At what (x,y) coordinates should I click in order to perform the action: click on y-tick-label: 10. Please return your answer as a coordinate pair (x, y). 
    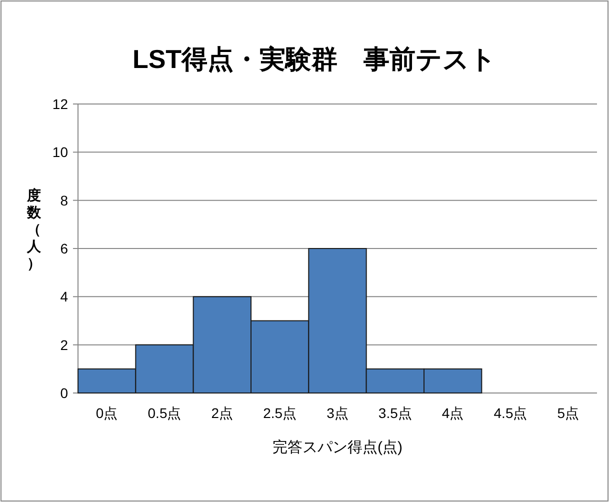
    Looking at the image, I should click on (60, 152).